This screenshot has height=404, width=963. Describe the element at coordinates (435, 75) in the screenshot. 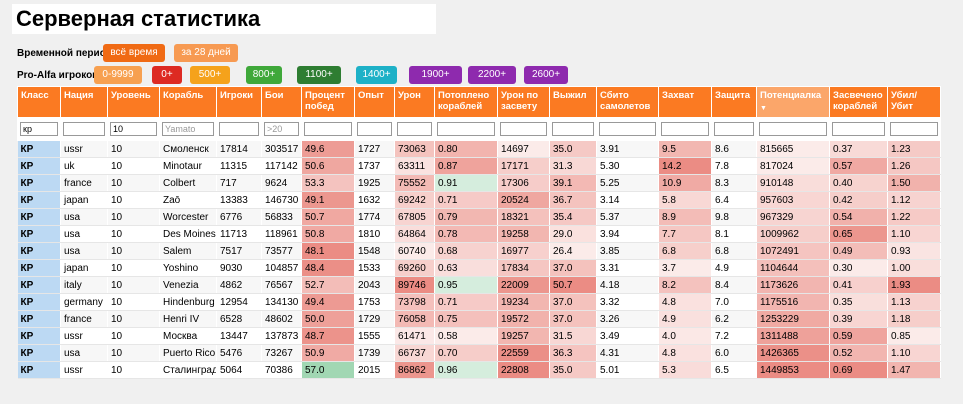

I see `proalfa-option-6: 1900+` at that location.